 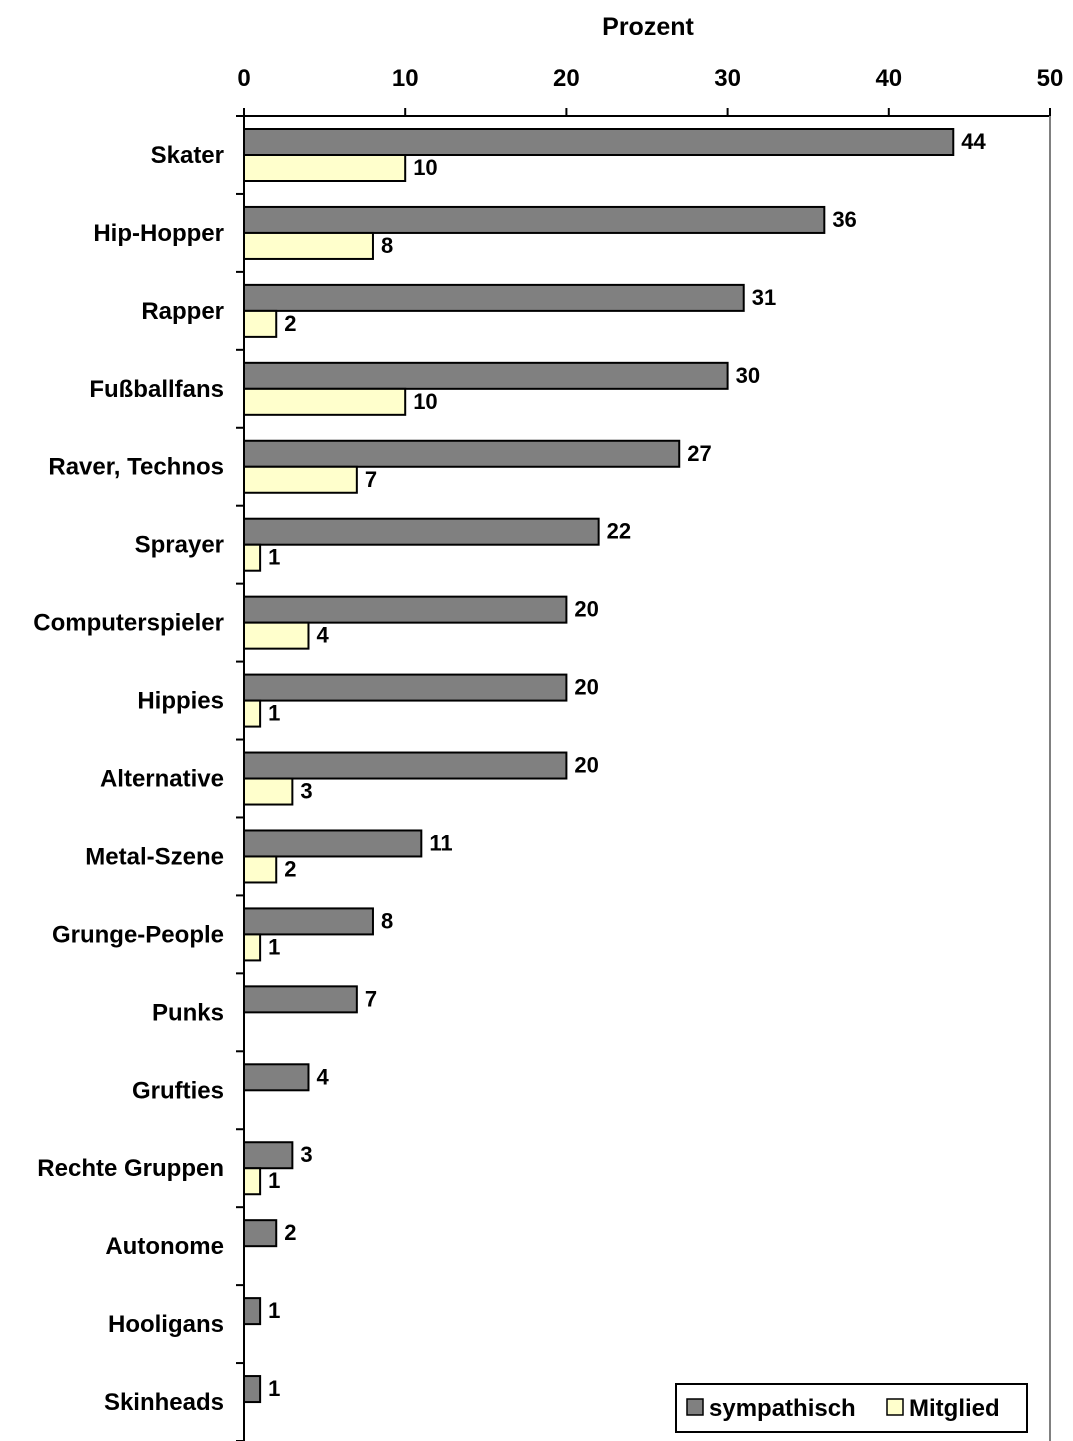 What do you see at coordinates (156, 389) in the screenshot?
I see `category-label: Fußballfans` at bounding box center [156, 389].